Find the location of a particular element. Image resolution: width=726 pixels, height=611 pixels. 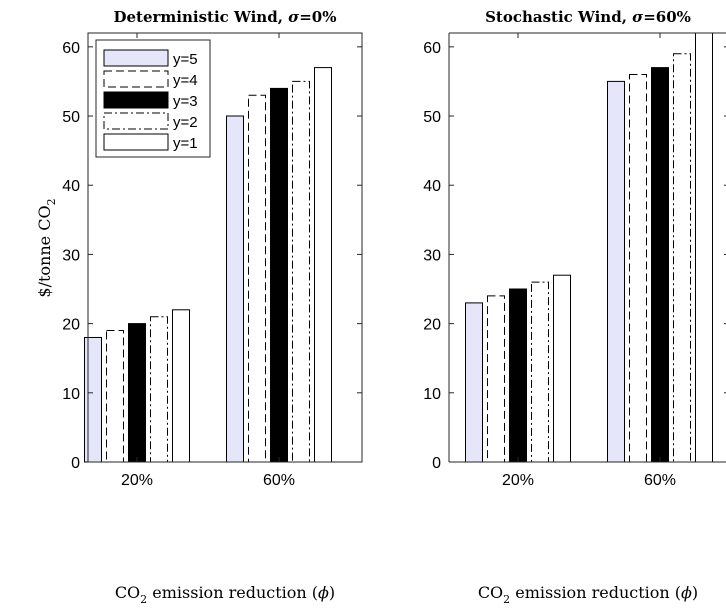

legend-label: y=2 is located at coordinates (185, 122).